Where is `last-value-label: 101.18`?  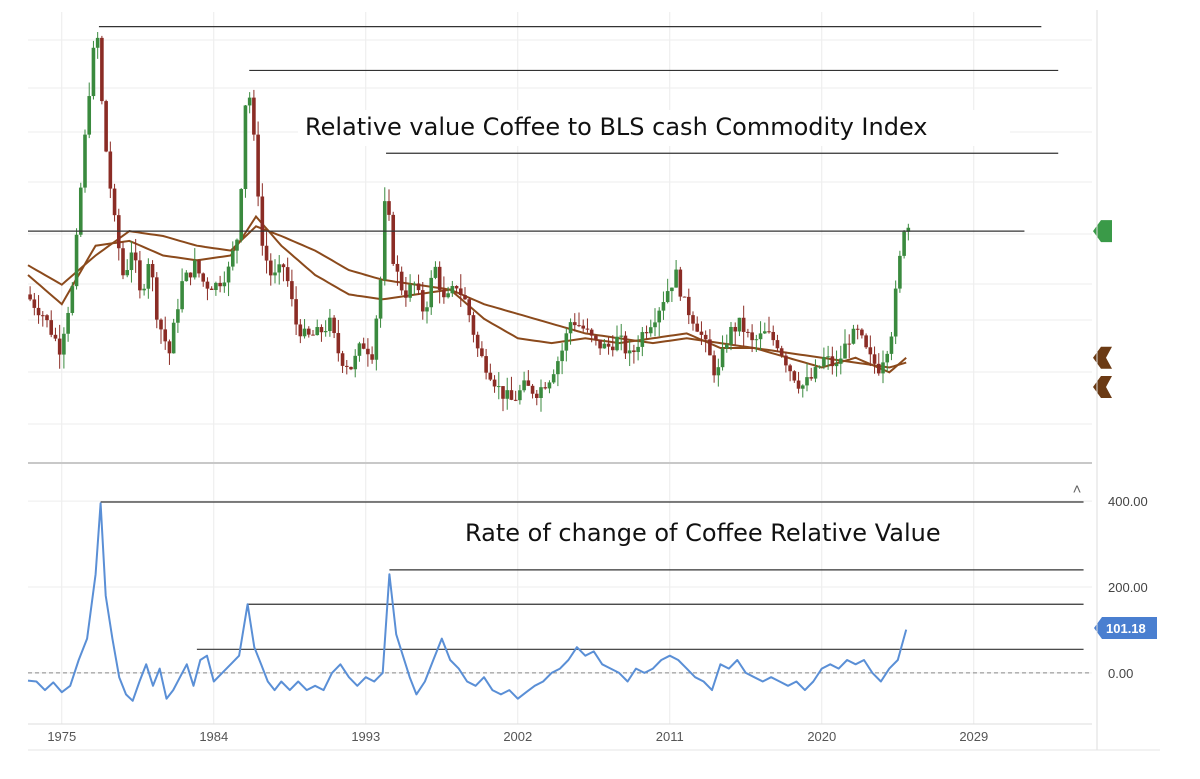 last-value-label: 101.18 is located at coordinates (1126, 628).